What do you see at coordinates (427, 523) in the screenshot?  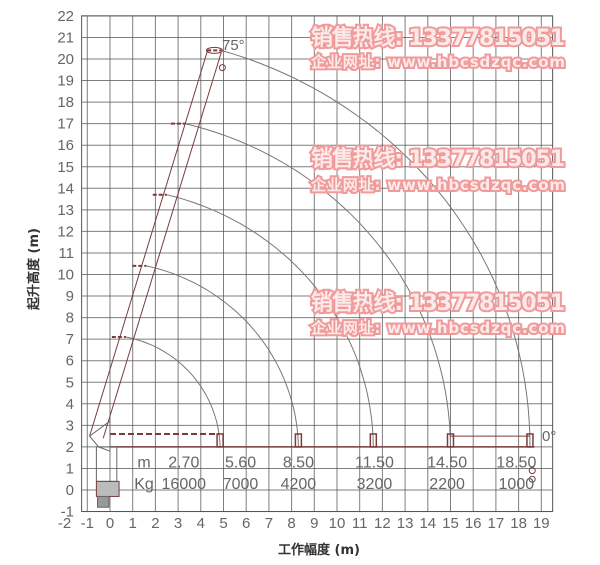 I see `x-tick-label: 14` at bounding box center [427, 523].